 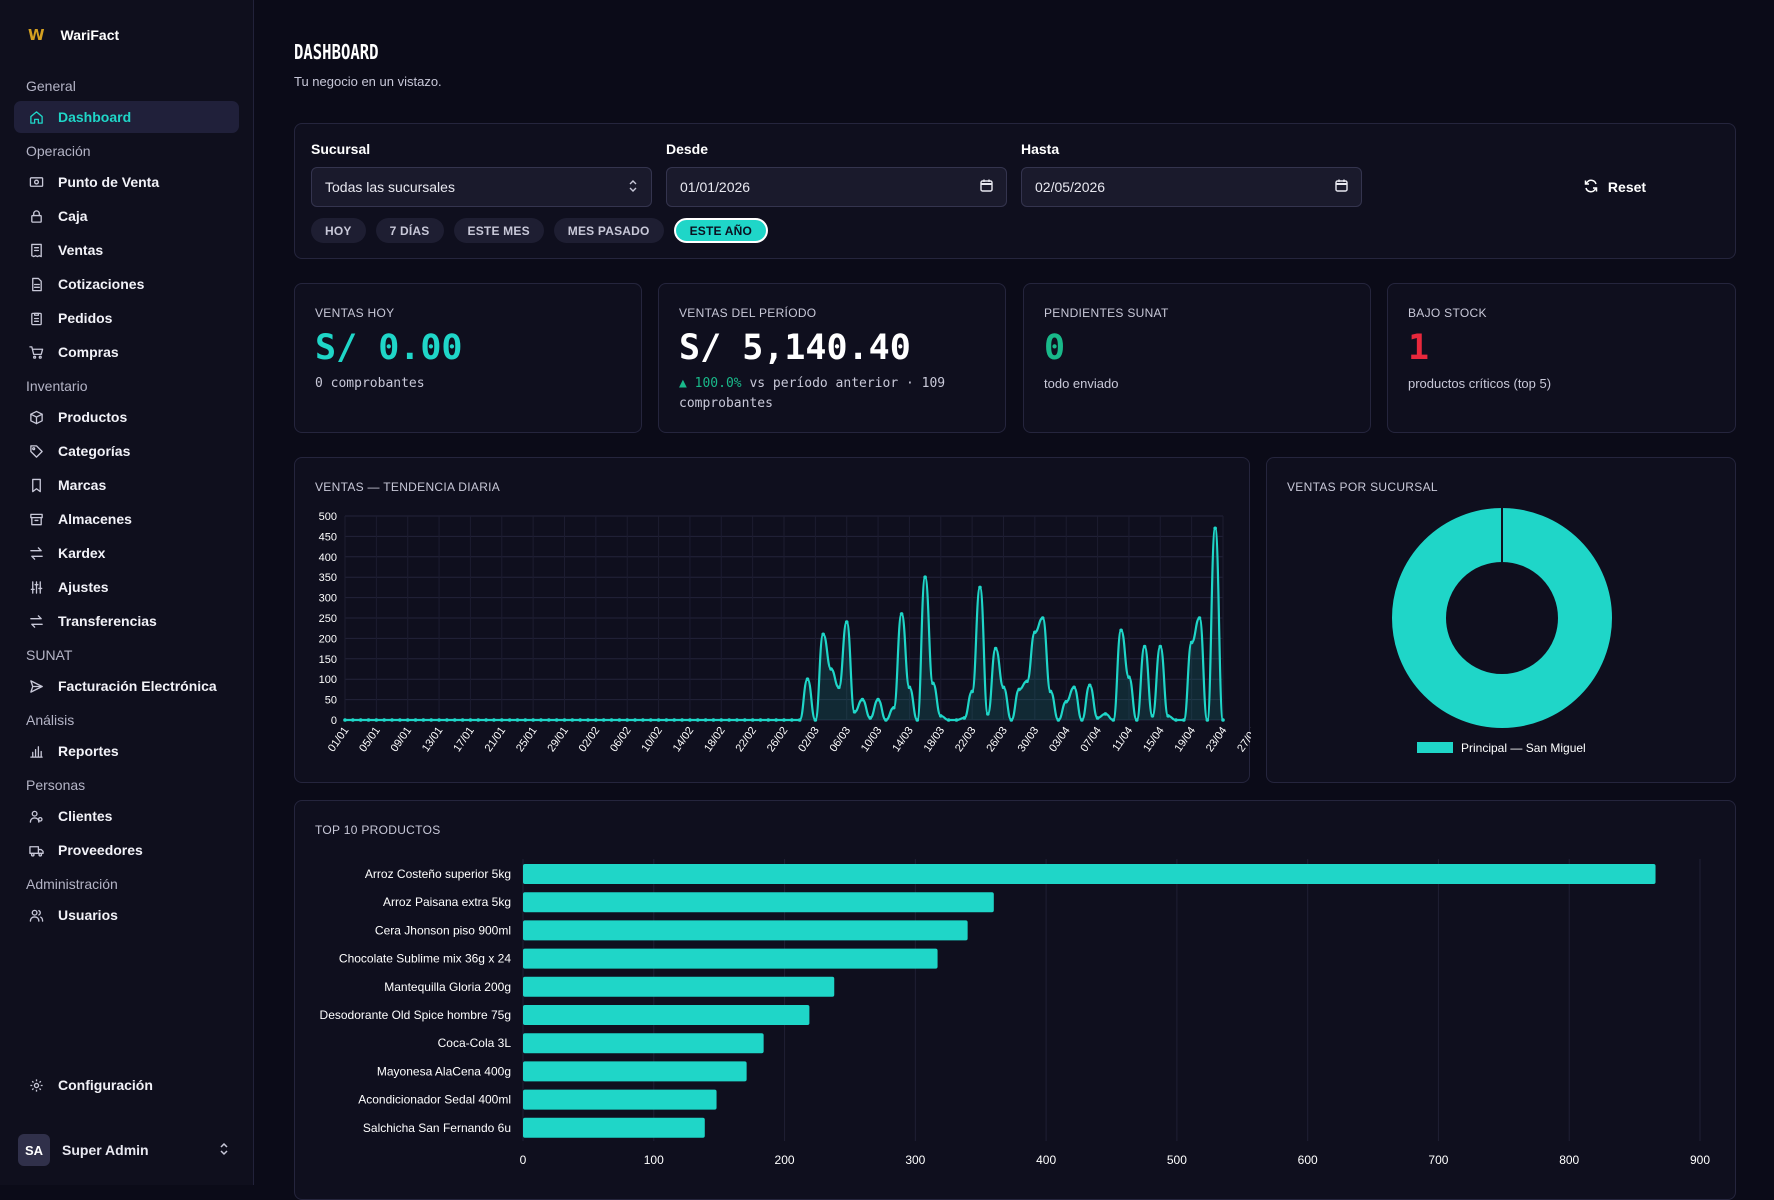 I want to click on sidebar-item-dashboard: Dashboard, so click(x=126, y=117).